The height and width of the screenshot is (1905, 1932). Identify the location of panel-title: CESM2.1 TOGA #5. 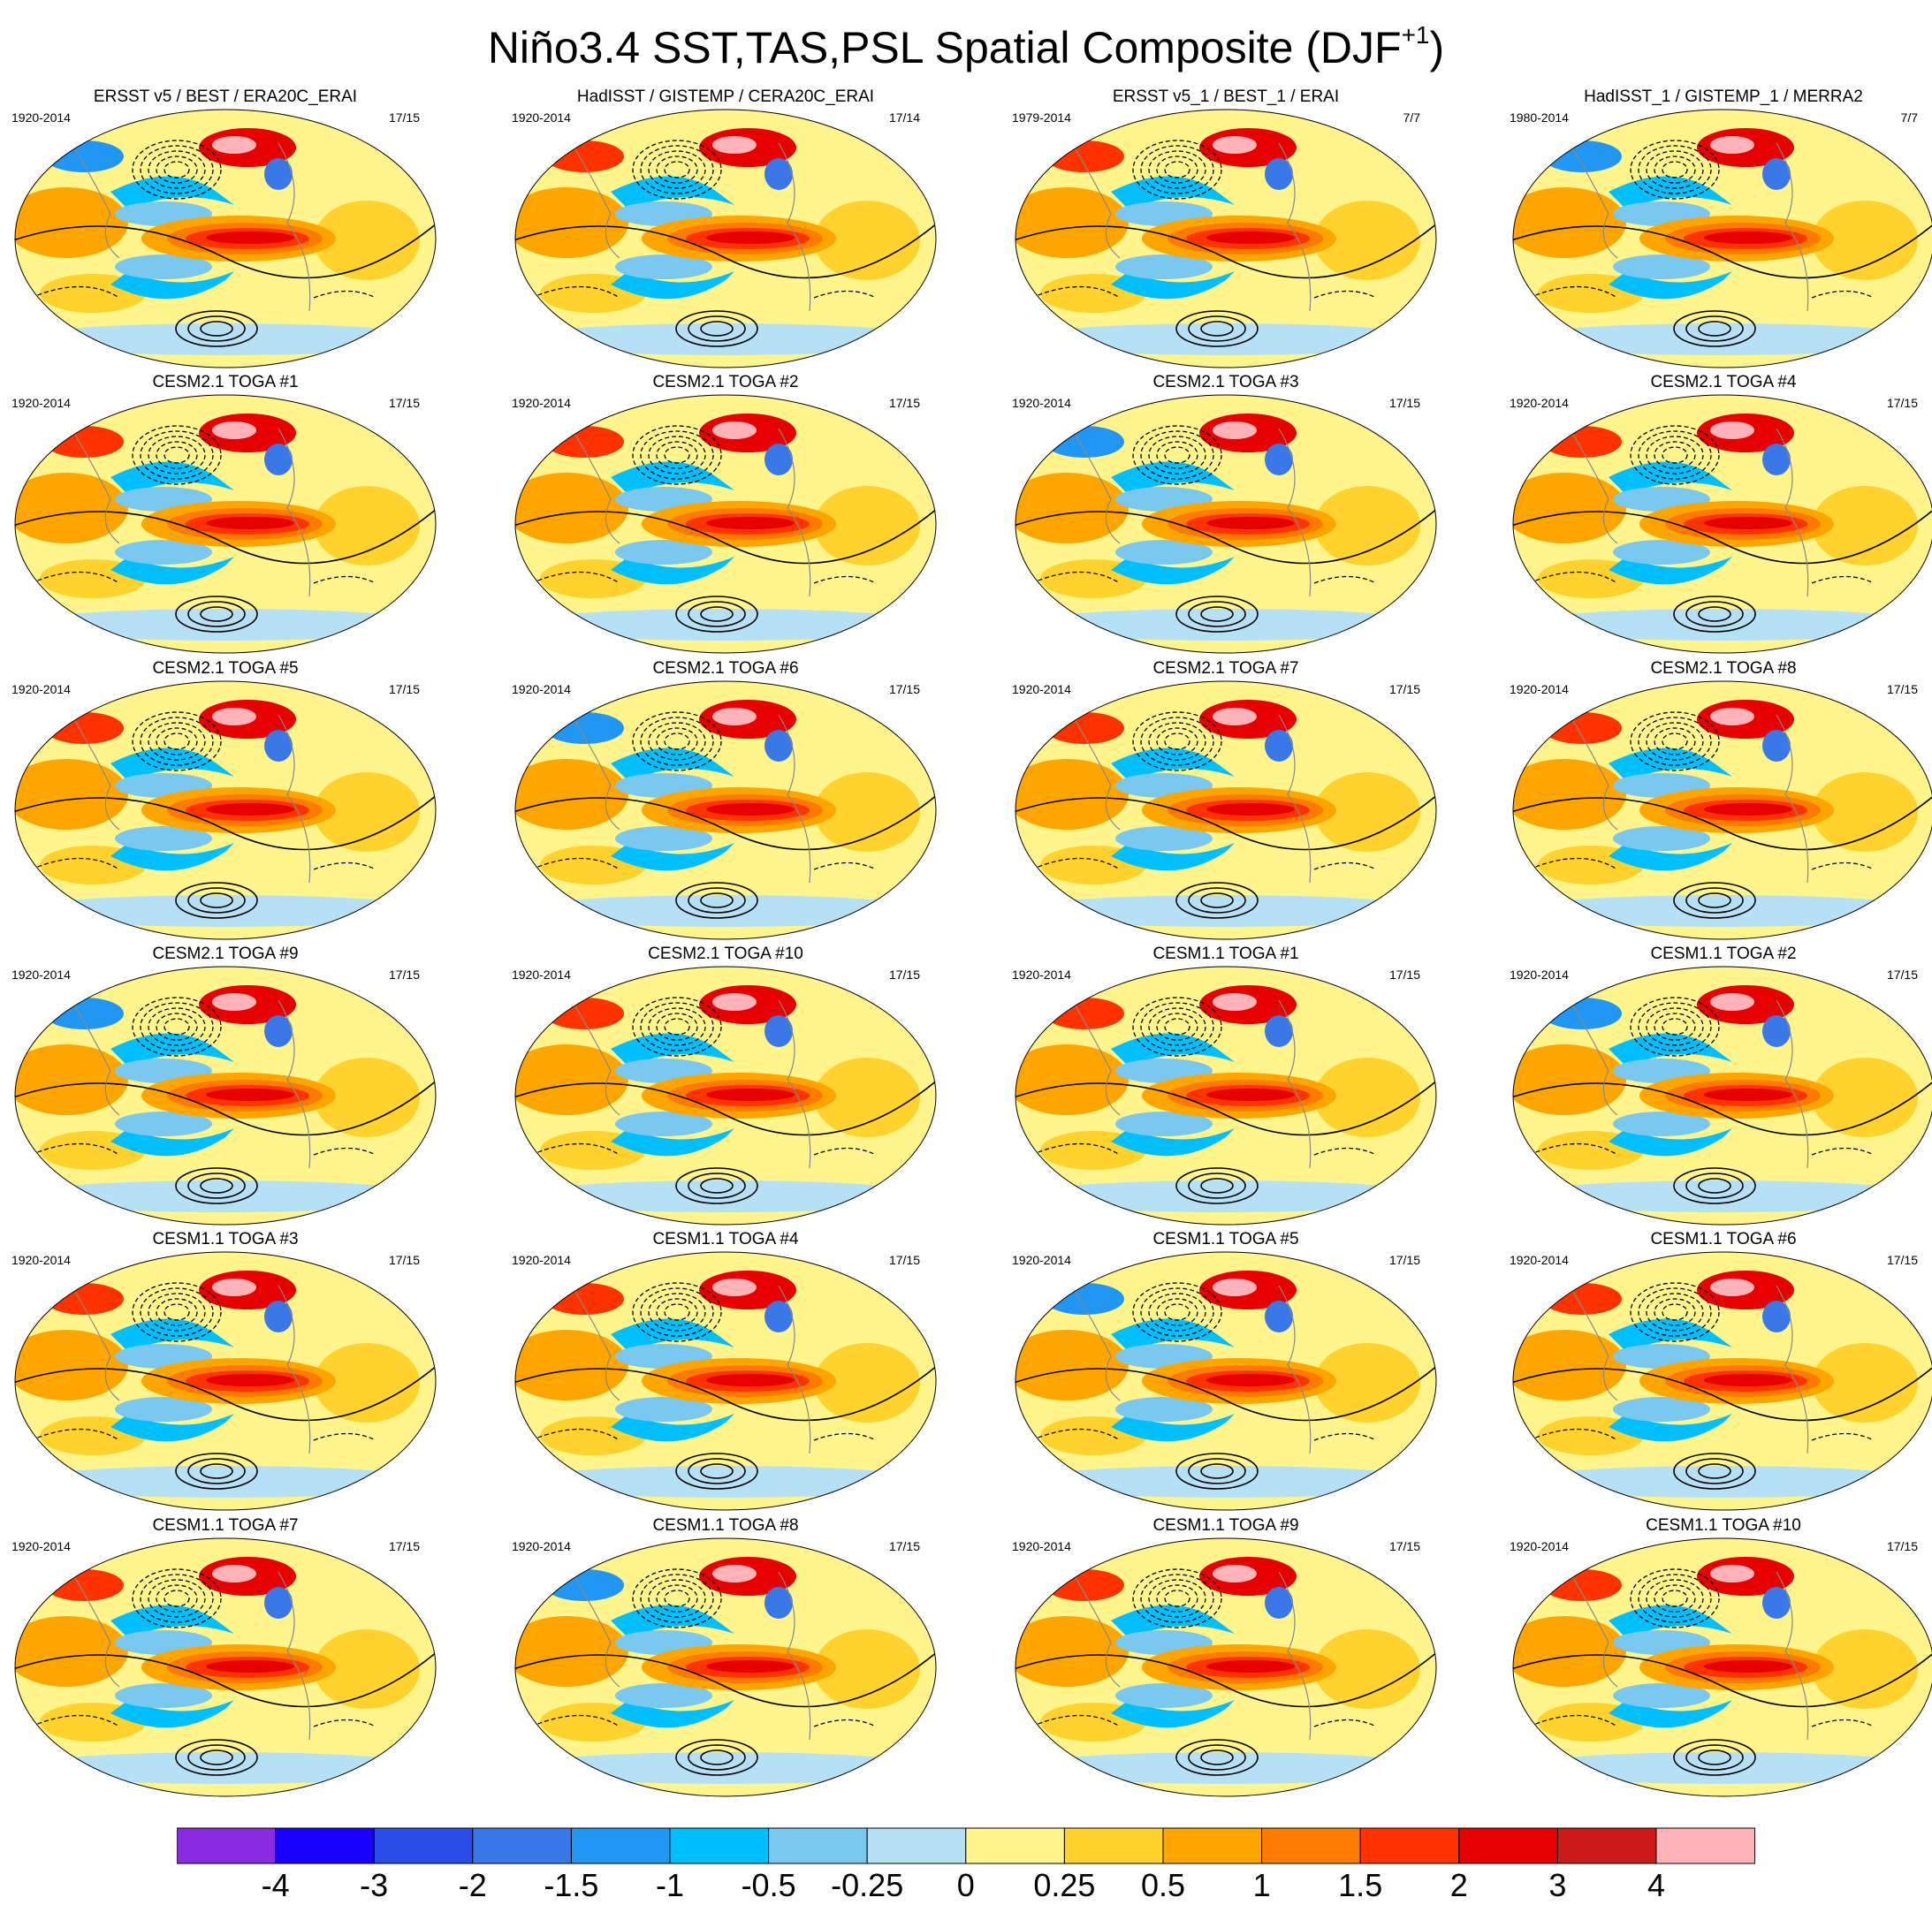
(226, 668).